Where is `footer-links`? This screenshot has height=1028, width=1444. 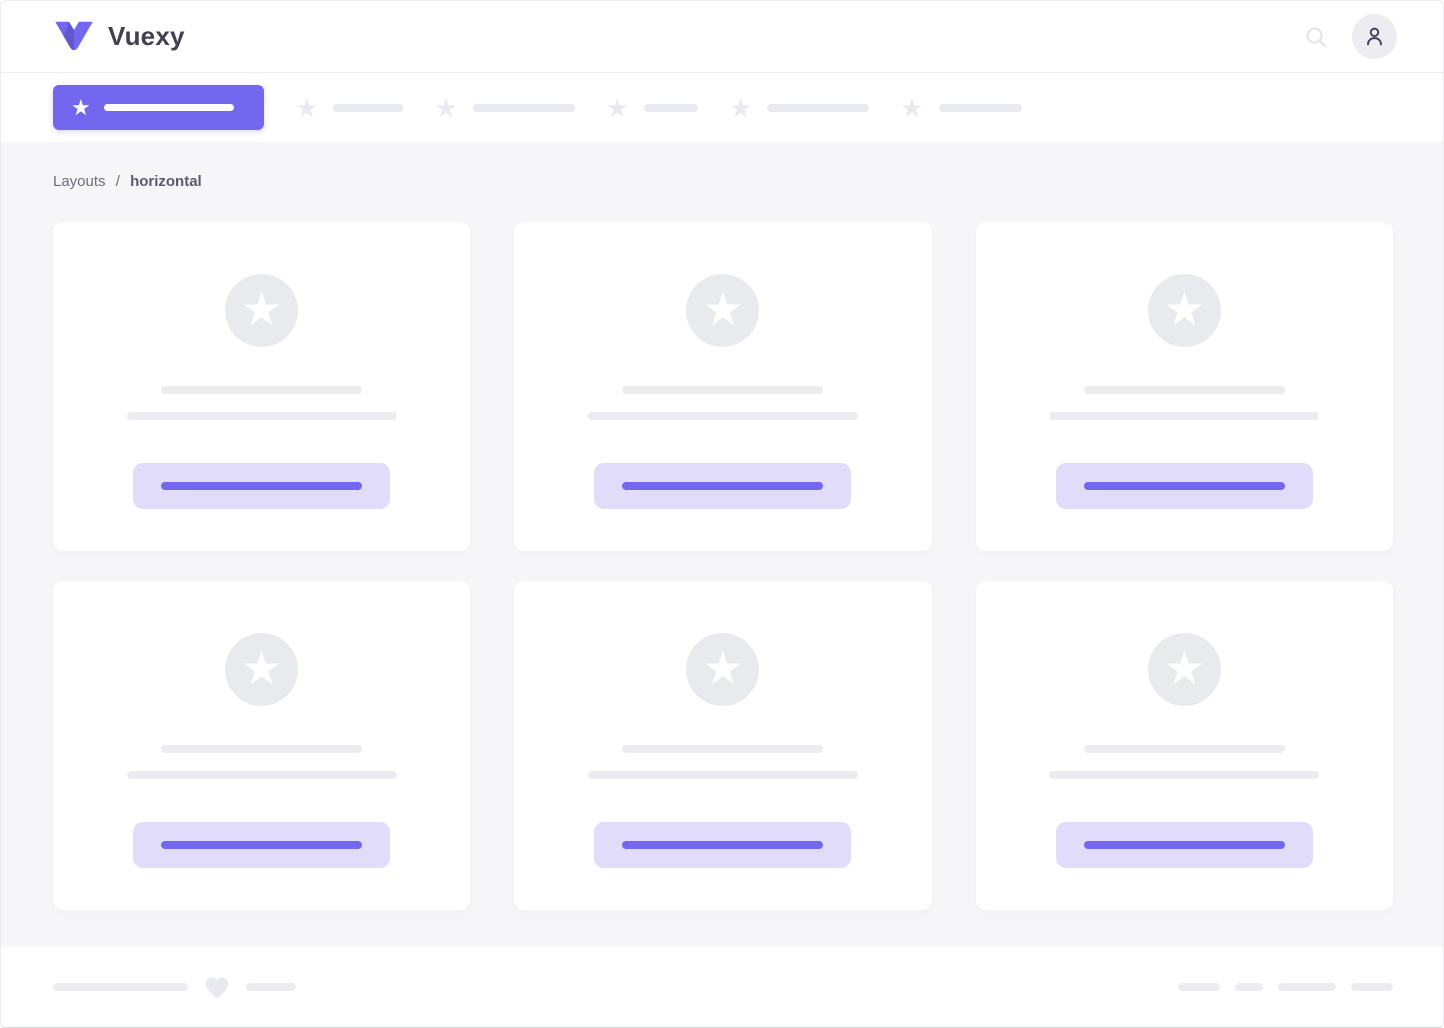 footer-links is located at coordinates (1285, 987).